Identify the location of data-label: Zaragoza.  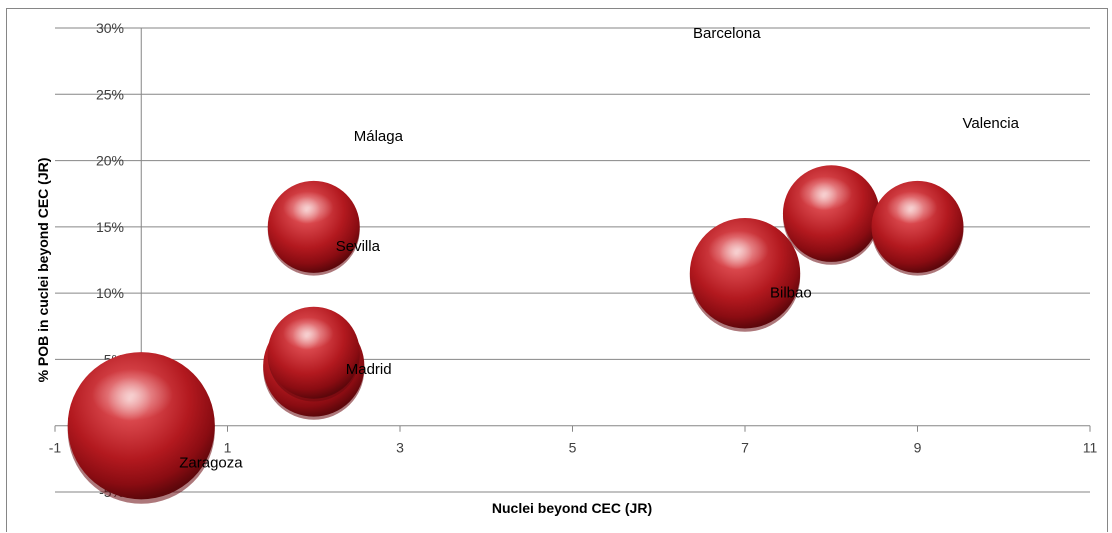
(211, 463).